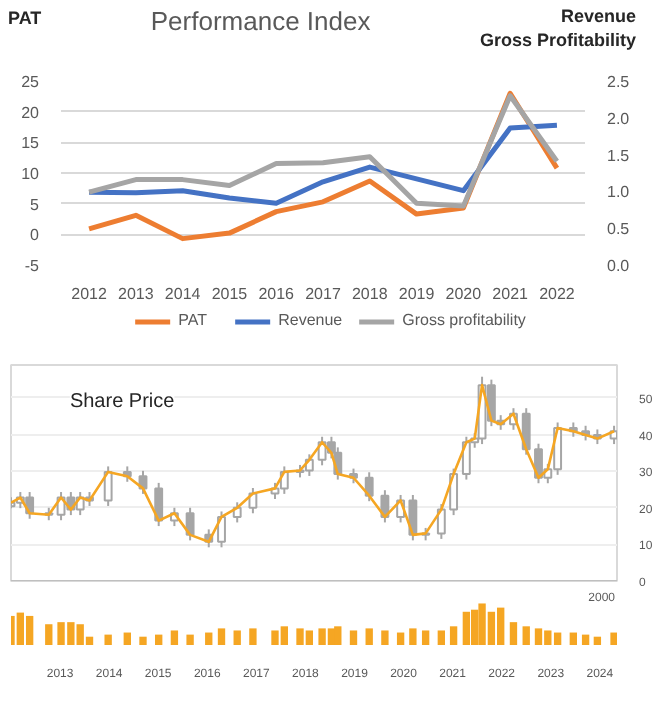  I want to click on x-tick-label: 2021, so click(511, 294).